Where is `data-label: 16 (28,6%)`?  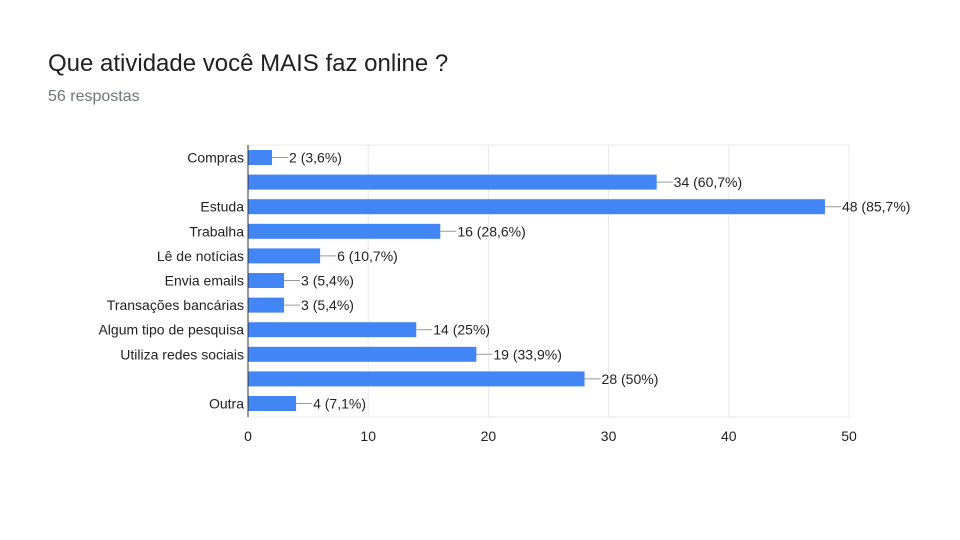
data-label: 16 (28,6%) is located at coordinates (491, 231).